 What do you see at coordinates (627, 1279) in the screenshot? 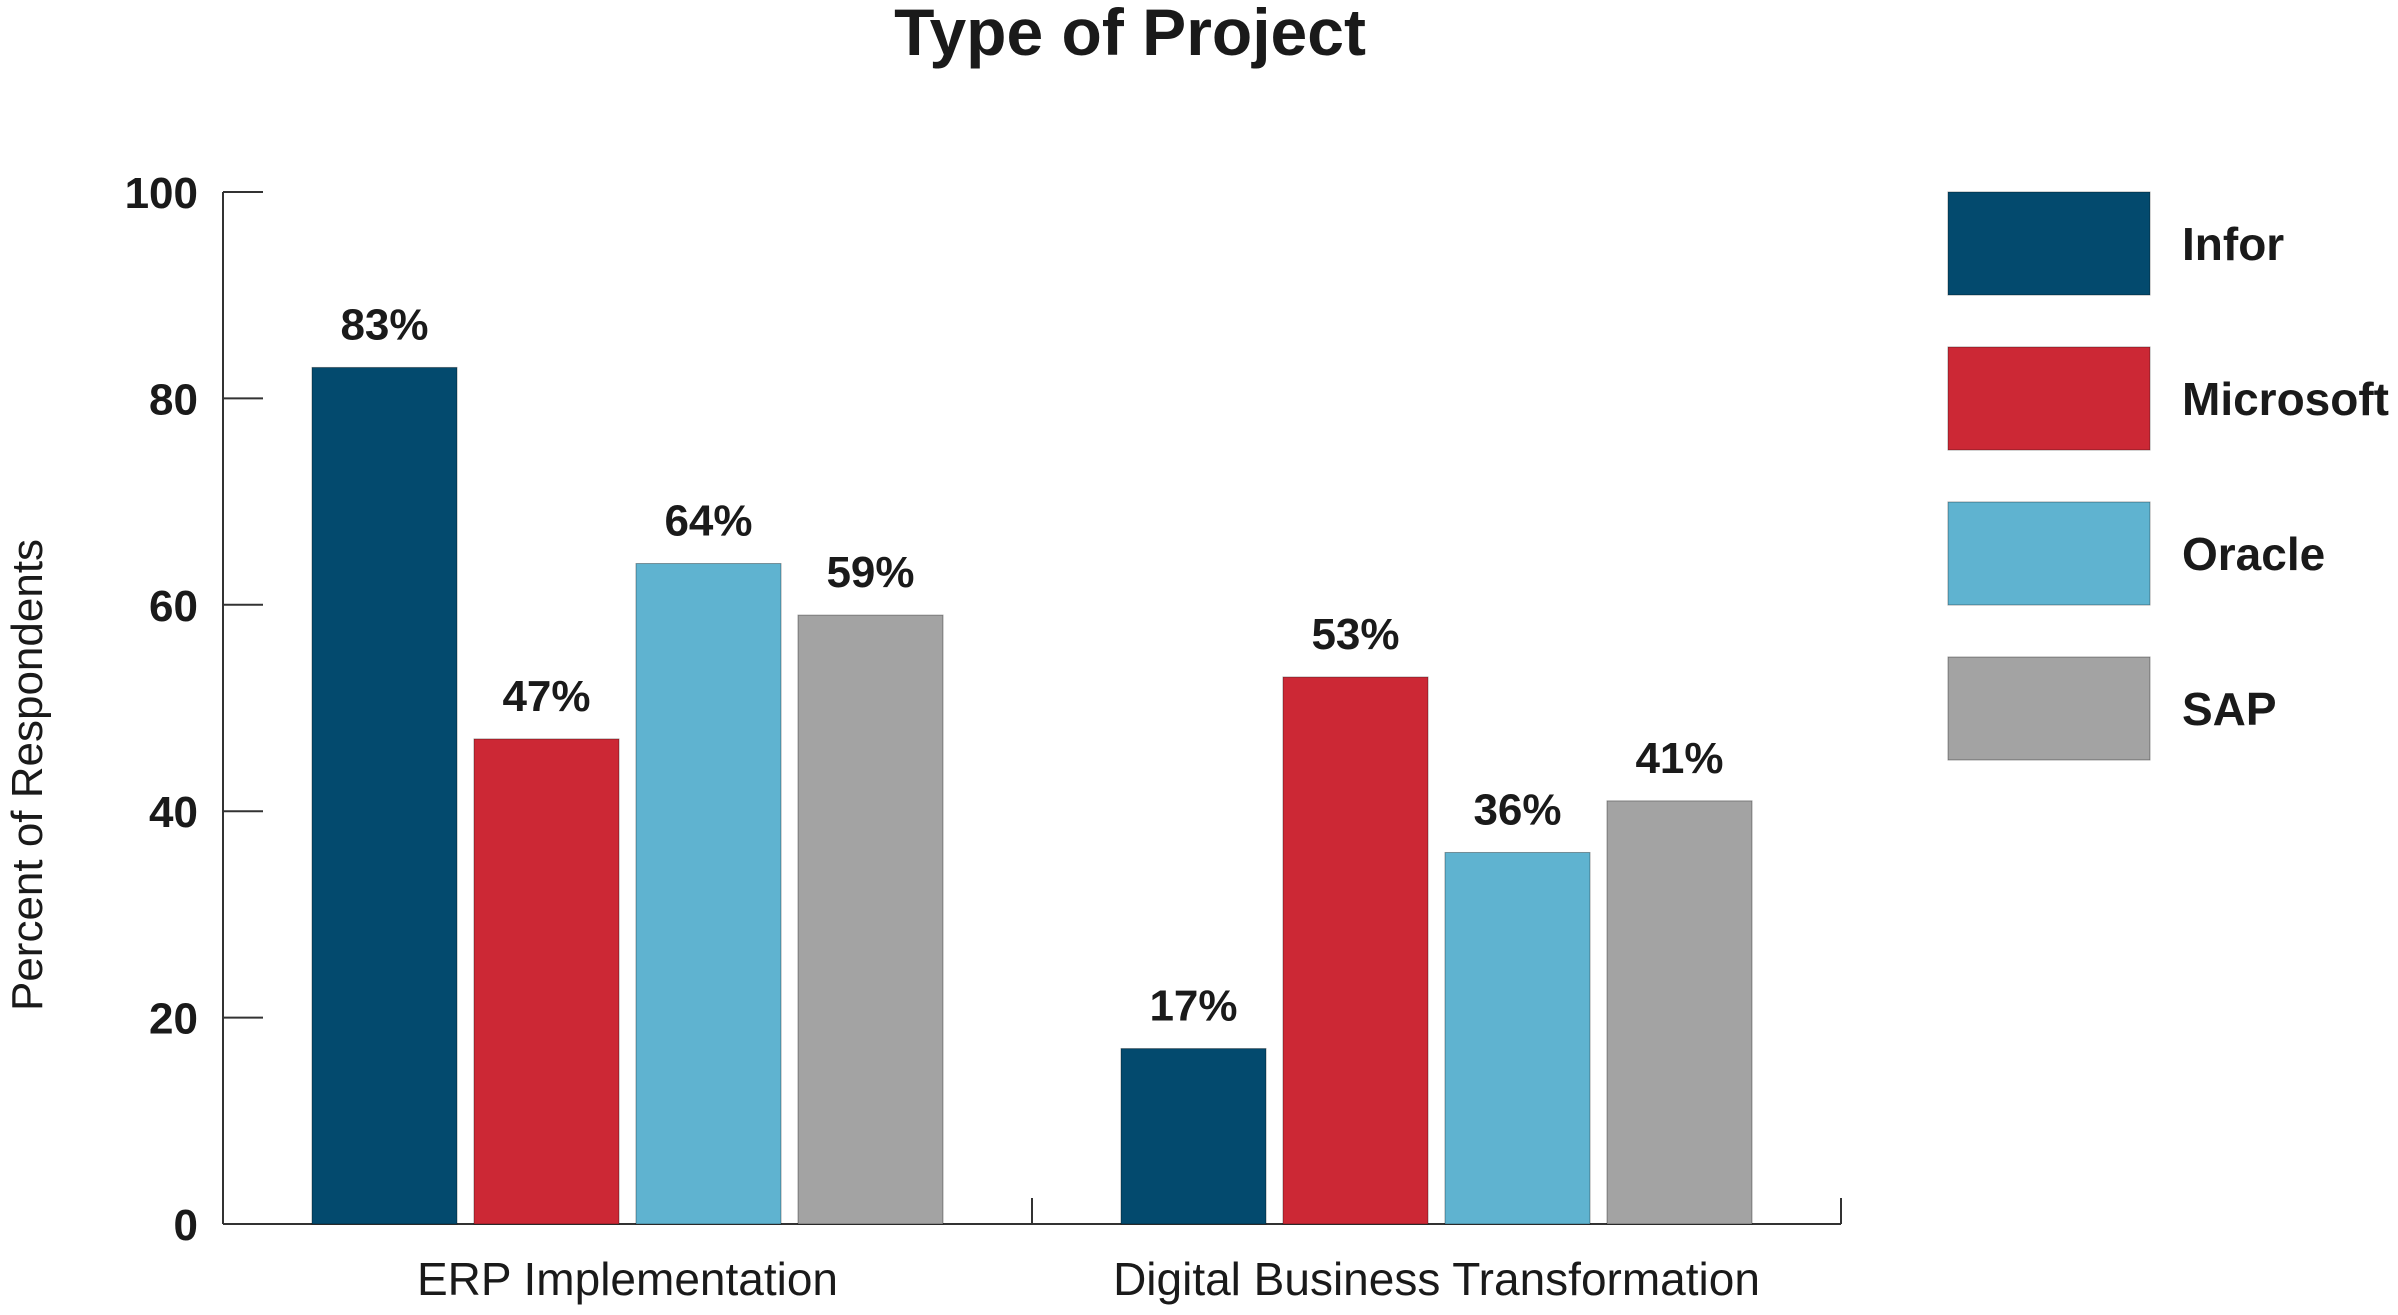
I see `x-category-label: ERP Implementation` at bounding box center [627, 1279].